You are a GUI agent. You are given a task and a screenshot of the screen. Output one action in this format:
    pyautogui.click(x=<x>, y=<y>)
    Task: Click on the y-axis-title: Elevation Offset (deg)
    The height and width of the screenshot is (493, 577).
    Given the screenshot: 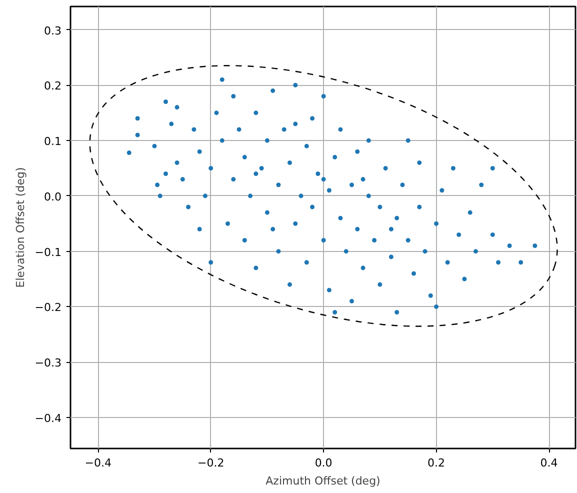 What is the action you would take?
    pyautogui.click(x=20, y=227)
    